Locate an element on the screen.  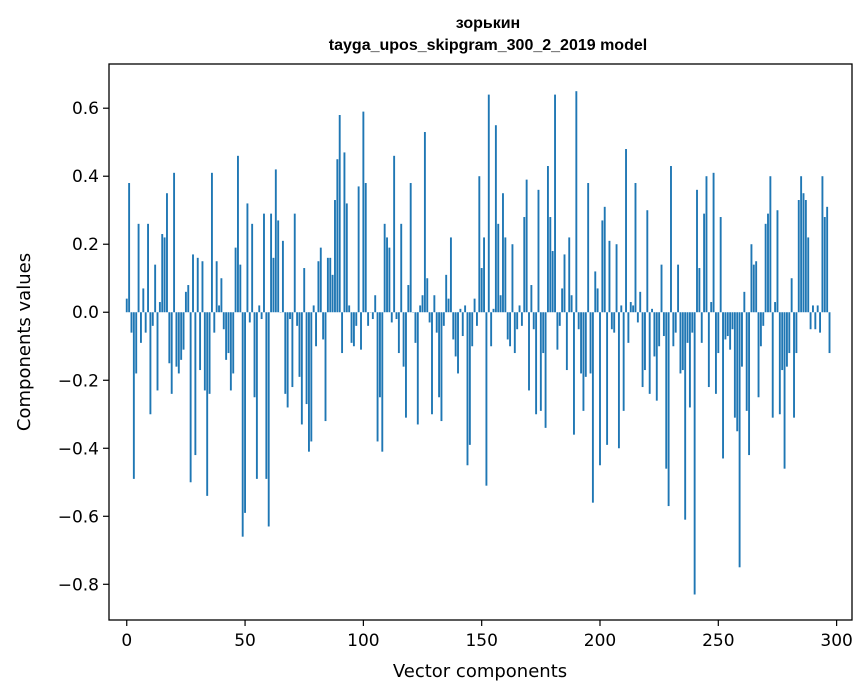
x-tick-label: 50 is located at coordinates (245, 641).